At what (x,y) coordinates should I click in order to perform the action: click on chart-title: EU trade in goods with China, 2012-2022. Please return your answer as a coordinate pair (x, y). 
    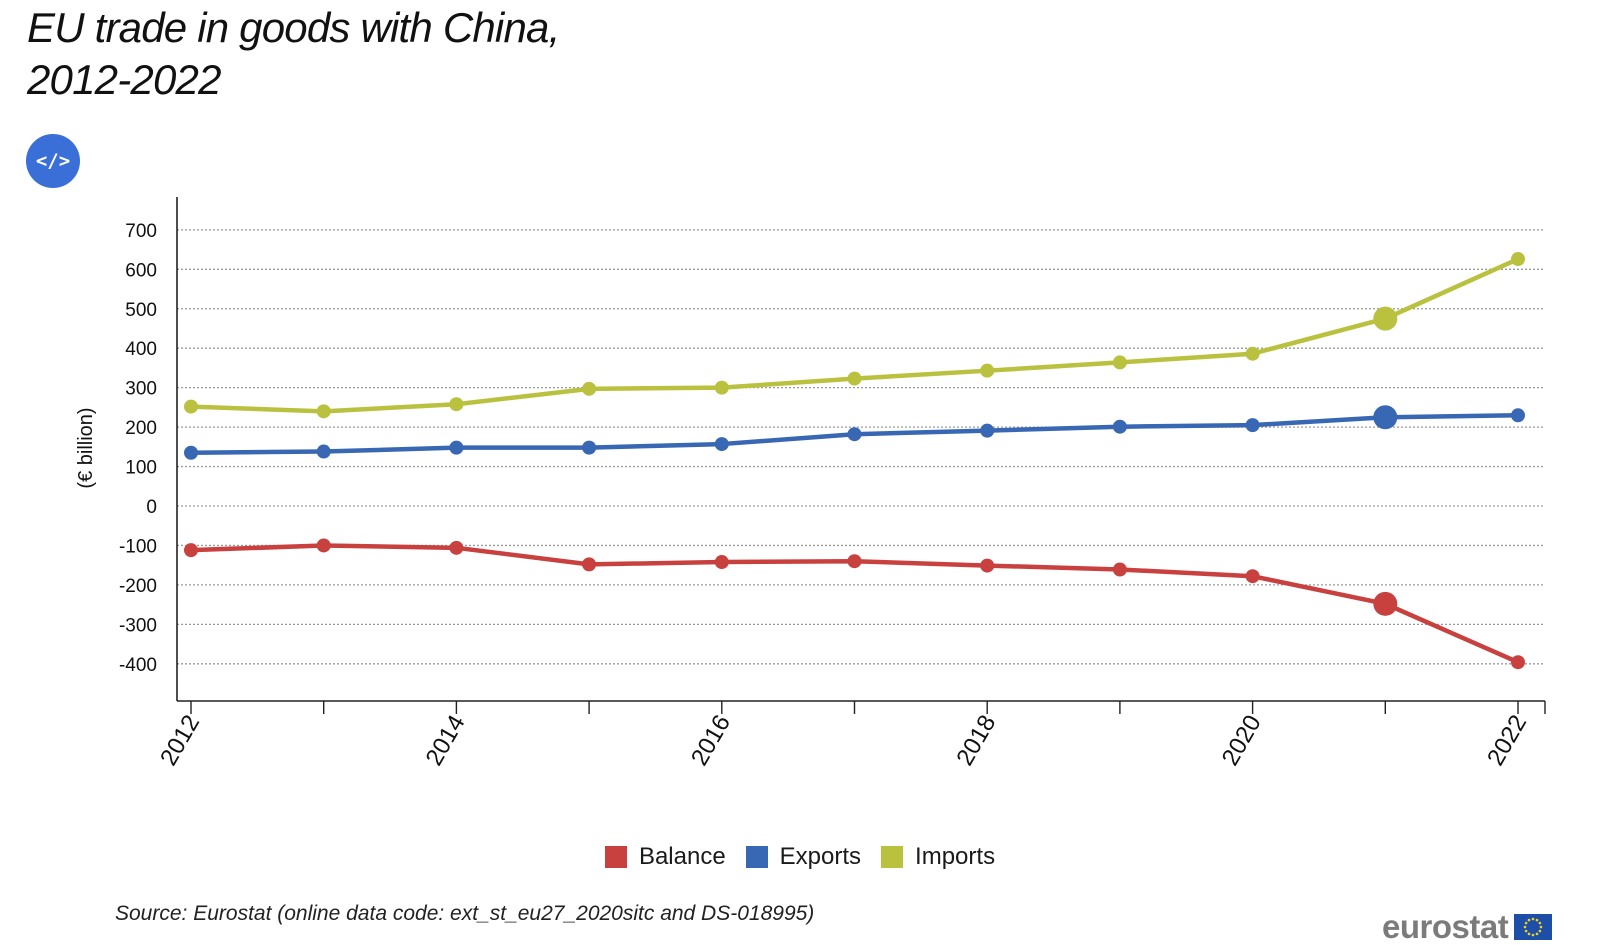
    Looking at the image, I should click on (293, 54).